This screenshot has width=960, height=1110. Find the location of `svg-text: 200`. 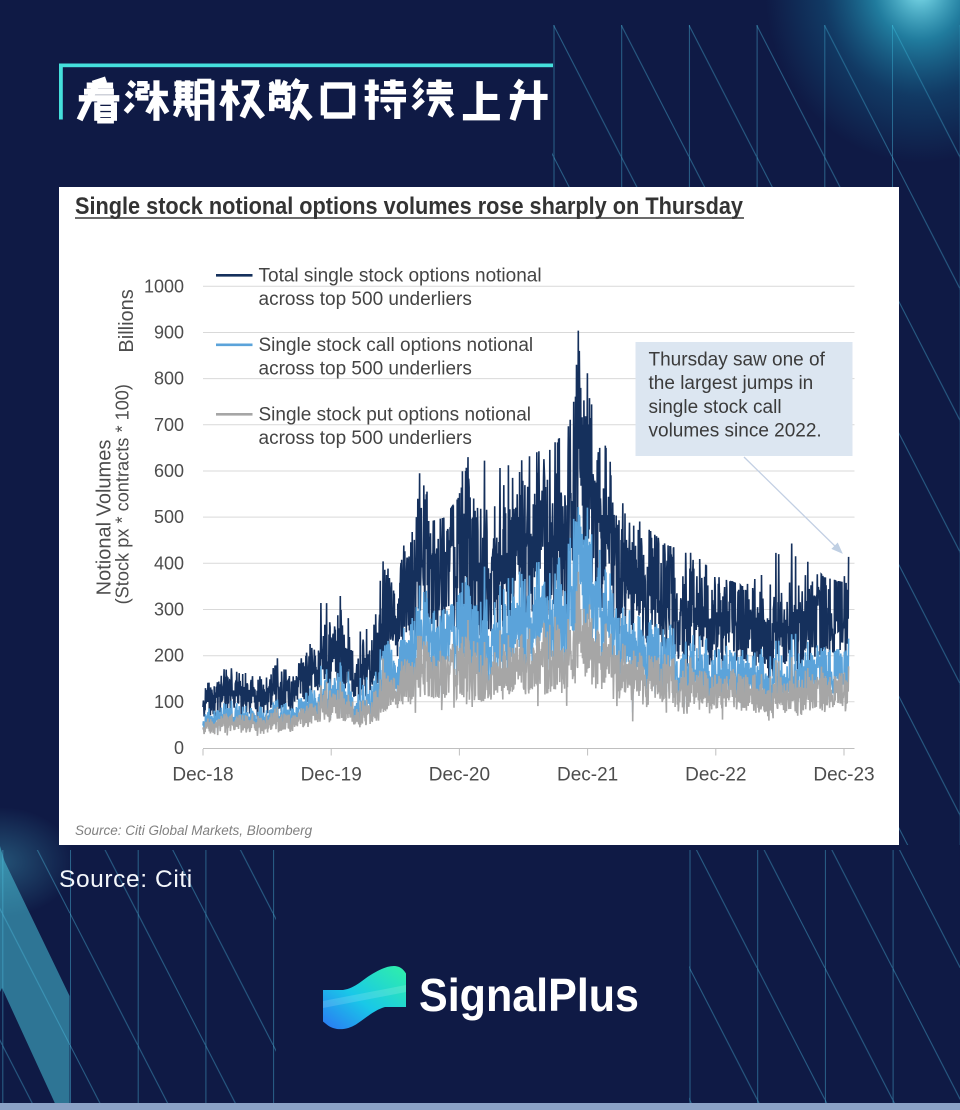

svg-text: 200 is located at coordinates (169, 656).